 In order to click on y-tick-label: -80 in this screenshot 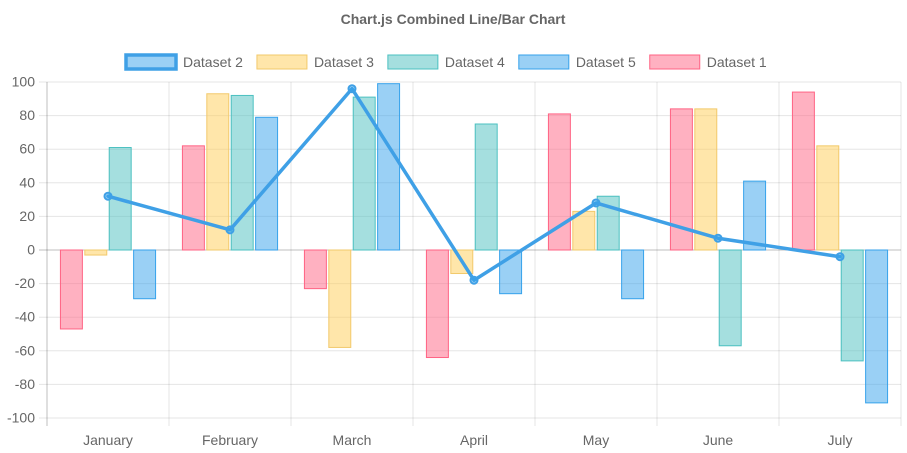, I will do `click(25, 384)`.